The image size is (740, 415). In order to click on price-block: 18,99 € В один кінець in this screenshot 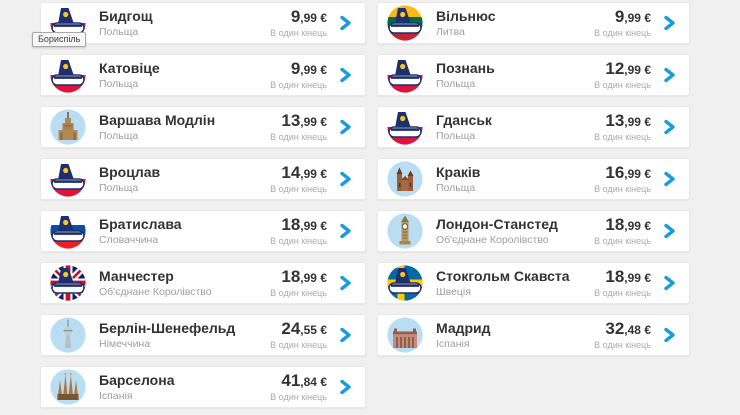, I will do `click(622, 230)`.